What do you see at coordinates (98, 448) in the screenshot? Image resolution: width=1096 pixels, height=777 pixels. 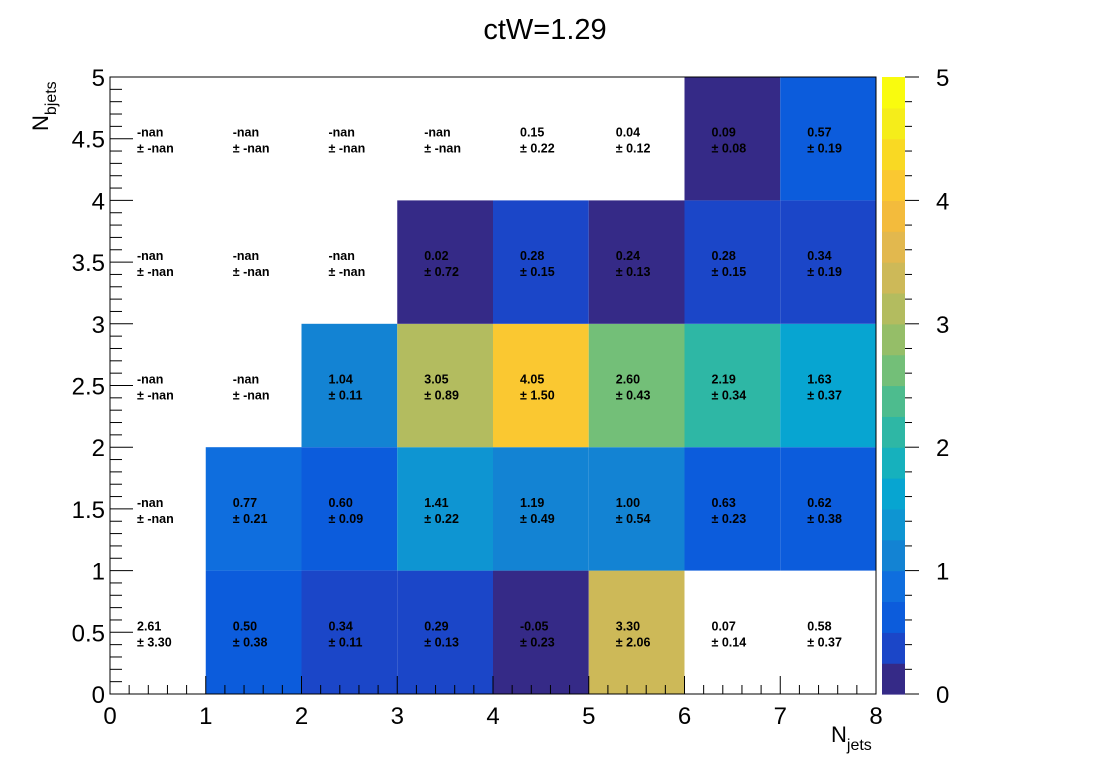 I see `y-tick-label: 2` at bounding box center [98, 448].